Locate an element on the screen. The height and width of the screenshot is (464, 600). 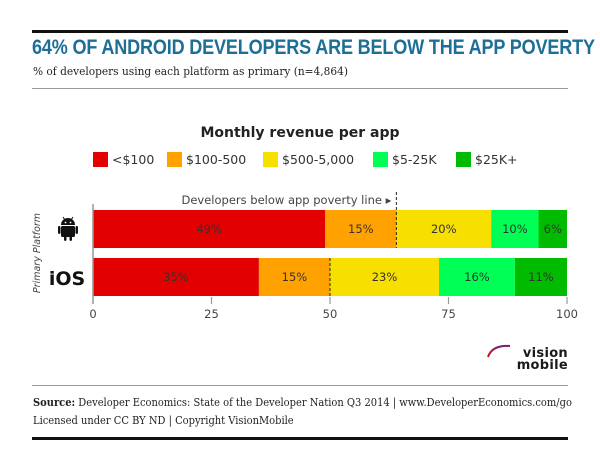
poverty-line-annotation: Developers below app poverty line ▸ is located at coordinates (287, 200).